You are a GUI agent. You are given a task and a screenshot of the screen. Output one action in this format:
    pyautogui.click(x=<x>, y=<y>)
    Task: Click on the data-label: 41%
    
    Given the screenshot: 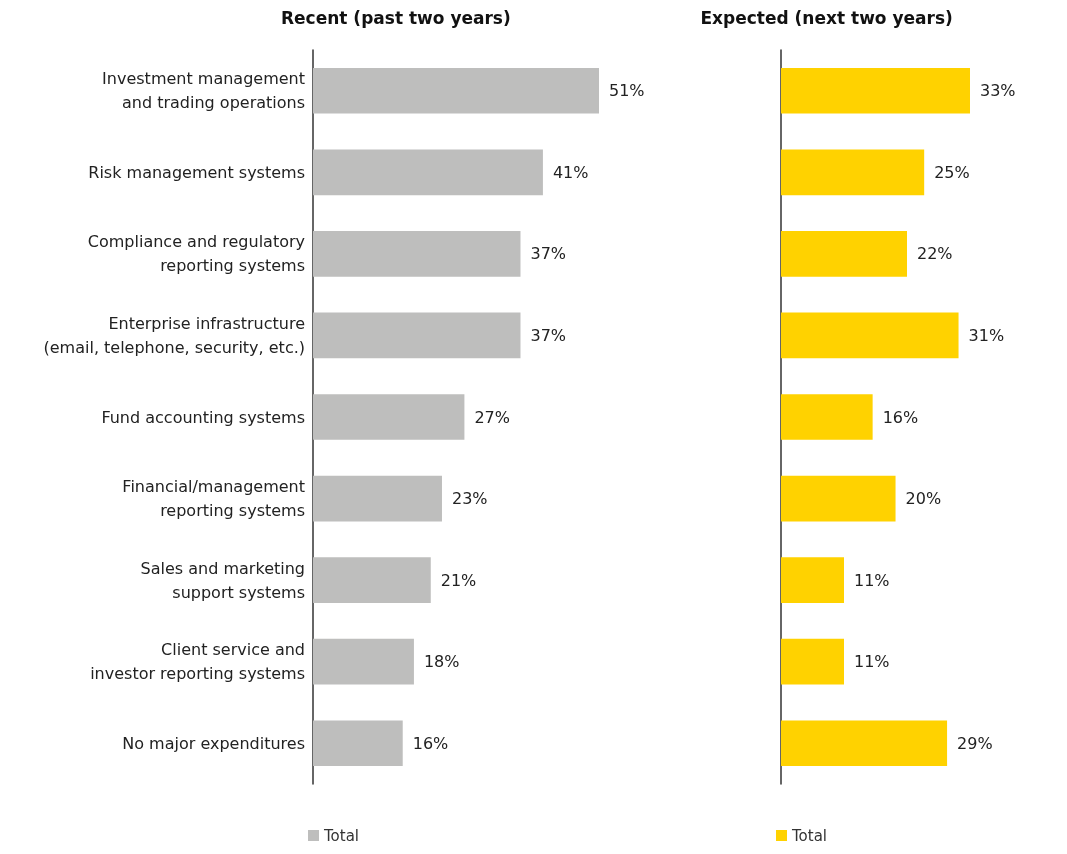 What is the action you would take?
    pyautogui.click(x=570, y=172)
    